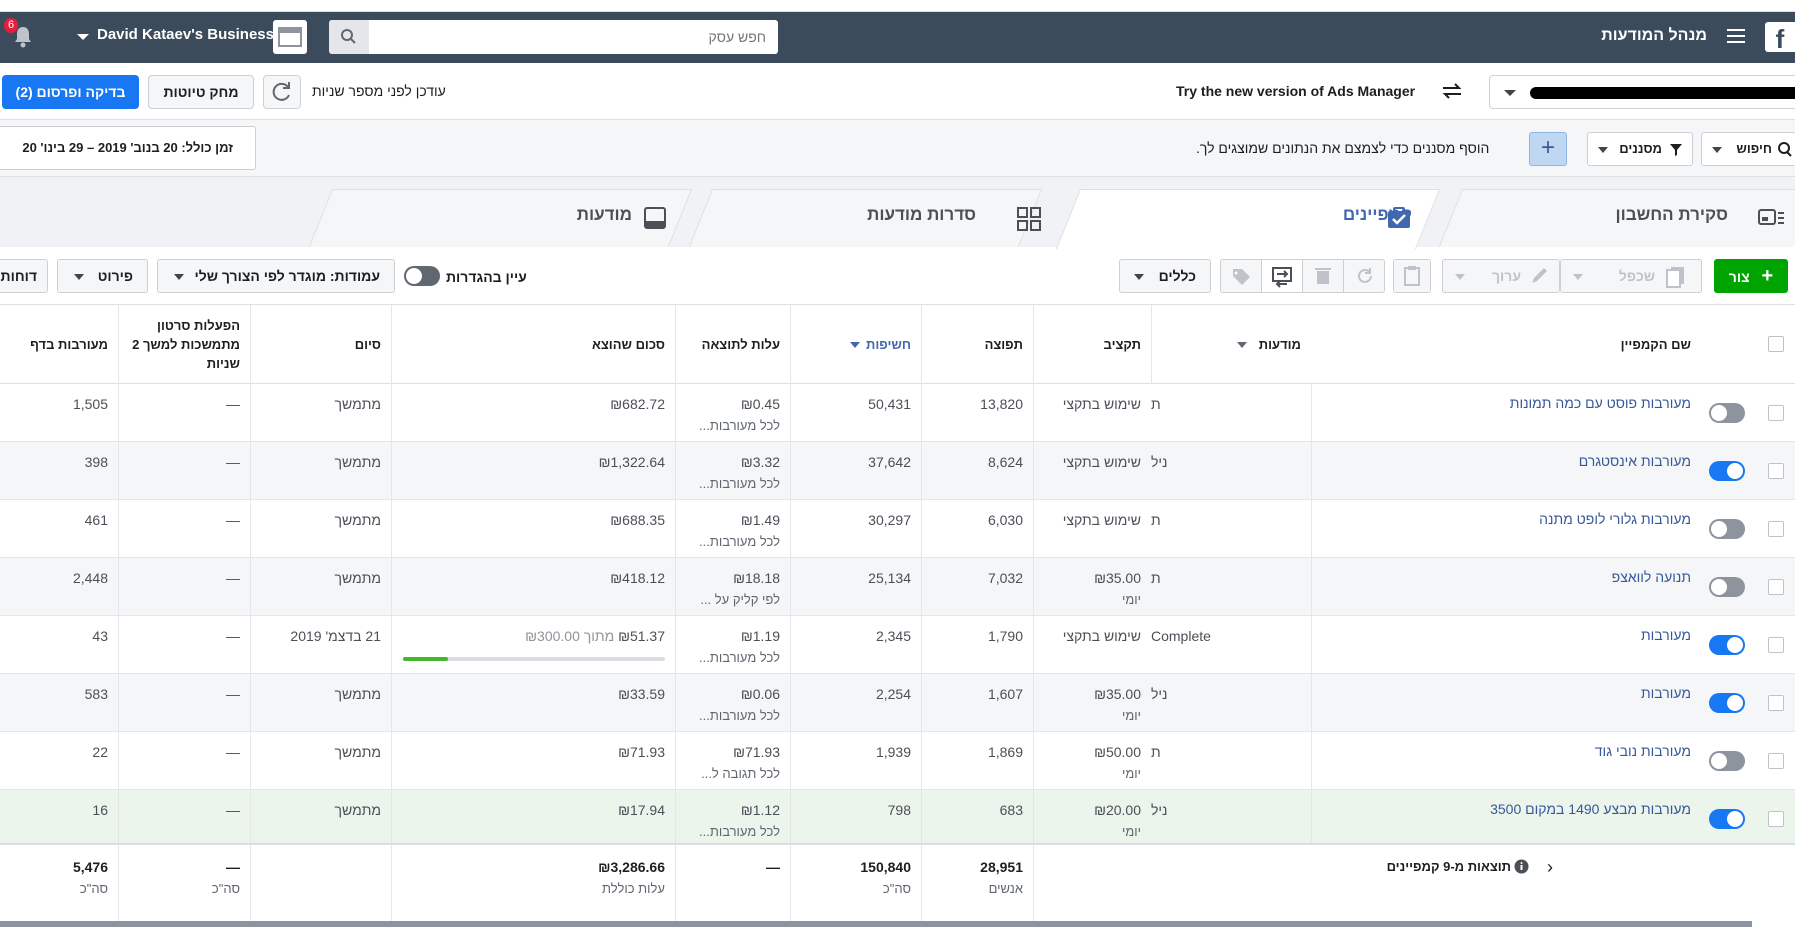 The image size is (1795, 927). What do you see at coordinates (1634, 461) in the screenshot?
I see `campaign-name-link: מעורבות אינסטגרם` at bounding box center [1634, 461].